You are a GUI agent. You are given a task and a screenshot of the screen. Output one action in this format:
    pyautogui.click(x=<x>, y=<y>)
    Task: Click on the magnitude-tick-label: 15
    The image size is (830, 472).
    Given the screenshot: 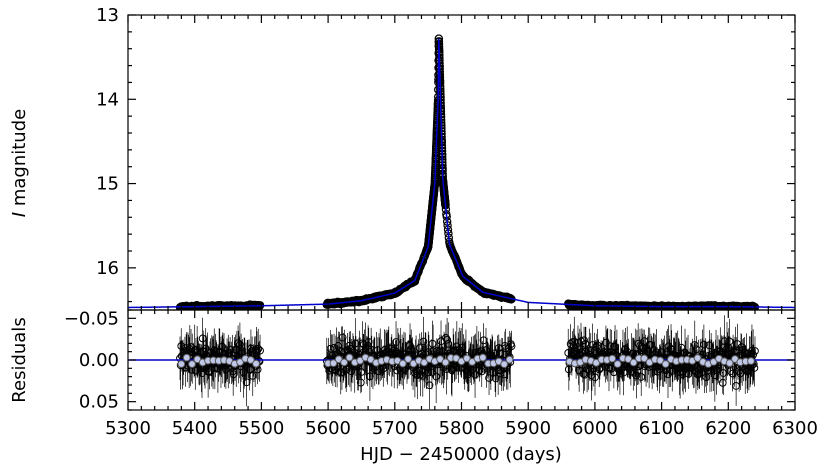 What is the action you would take?
    pyautogui.click(x=107, y=184)
    